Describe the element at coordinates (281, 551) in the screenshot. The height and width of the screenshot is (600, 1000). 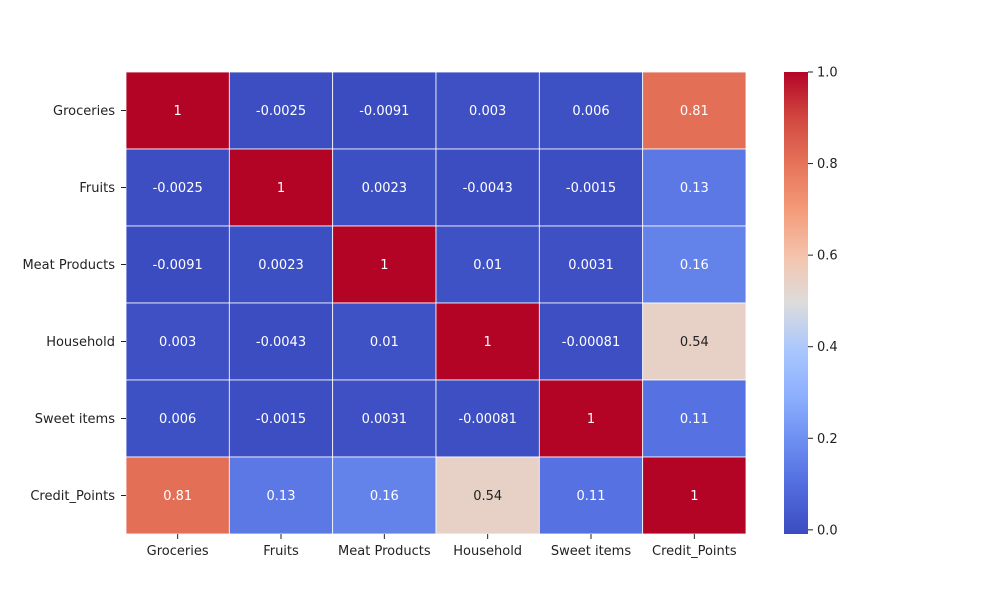
I see `x-tick-label: Fruits` at that location.